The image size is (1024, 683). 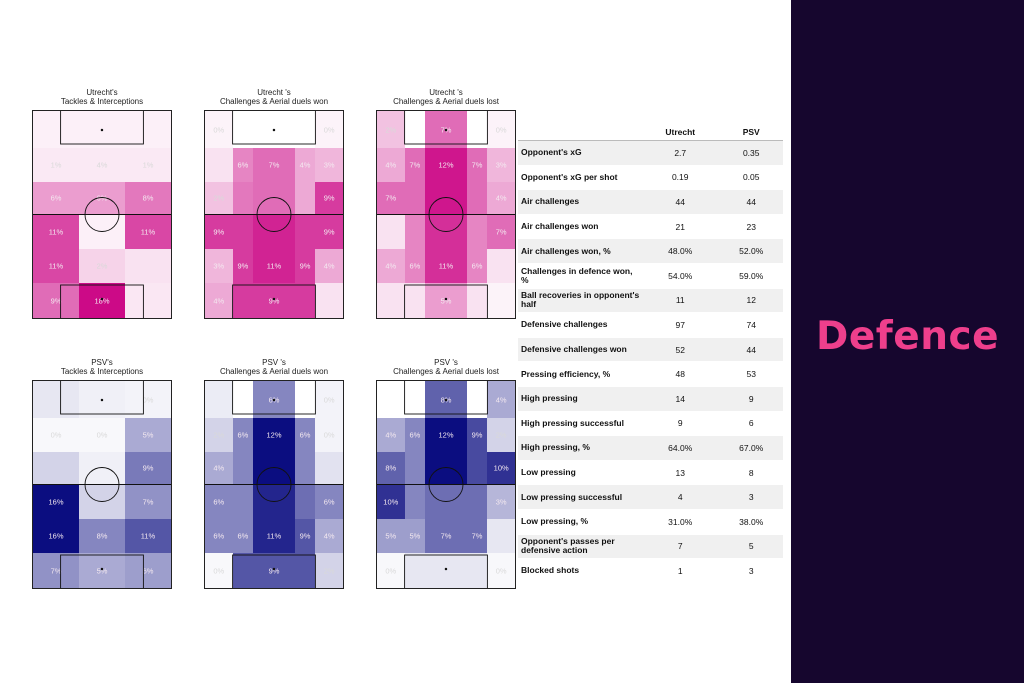 What do you see at coordinates (102, 130) in the screenshot?
I see `top-penalty-spot` at bounding box center [102, 130].